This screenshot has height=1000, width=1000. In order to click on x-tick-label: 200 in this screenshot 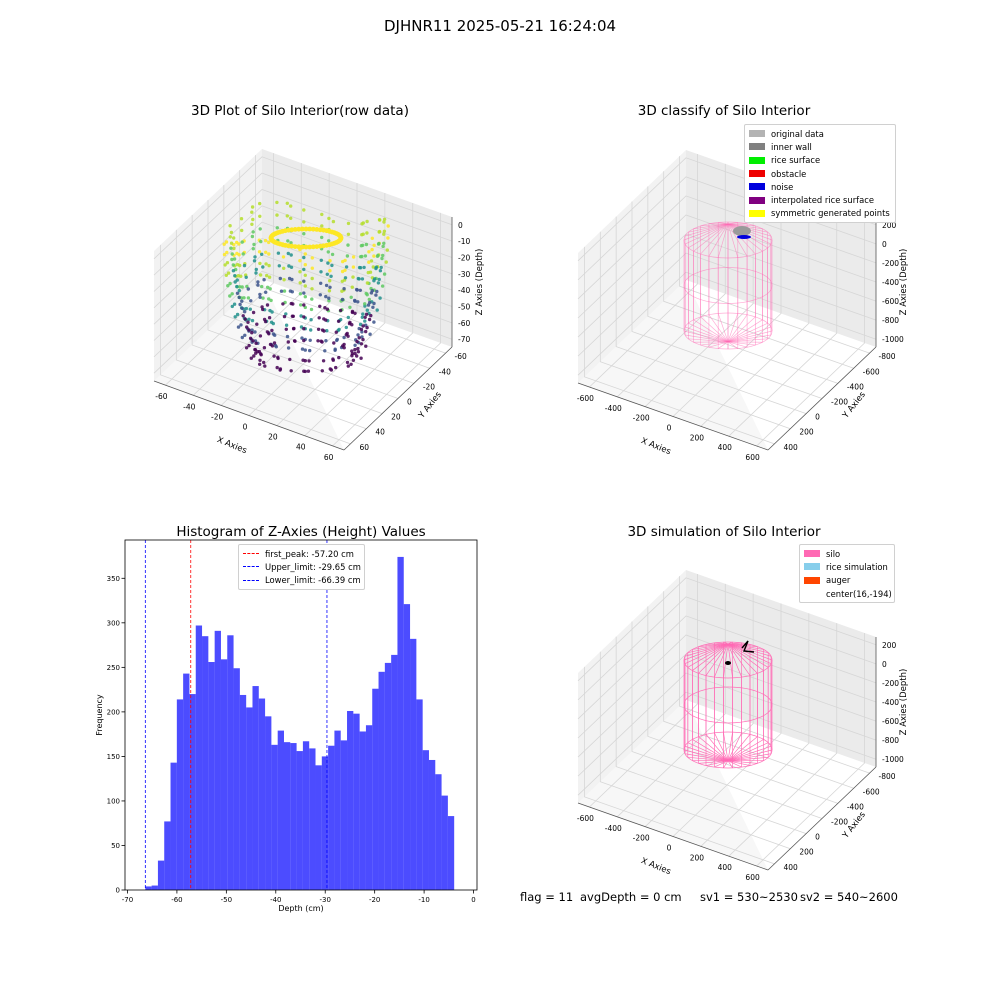, I will do `click(697, 437)`.